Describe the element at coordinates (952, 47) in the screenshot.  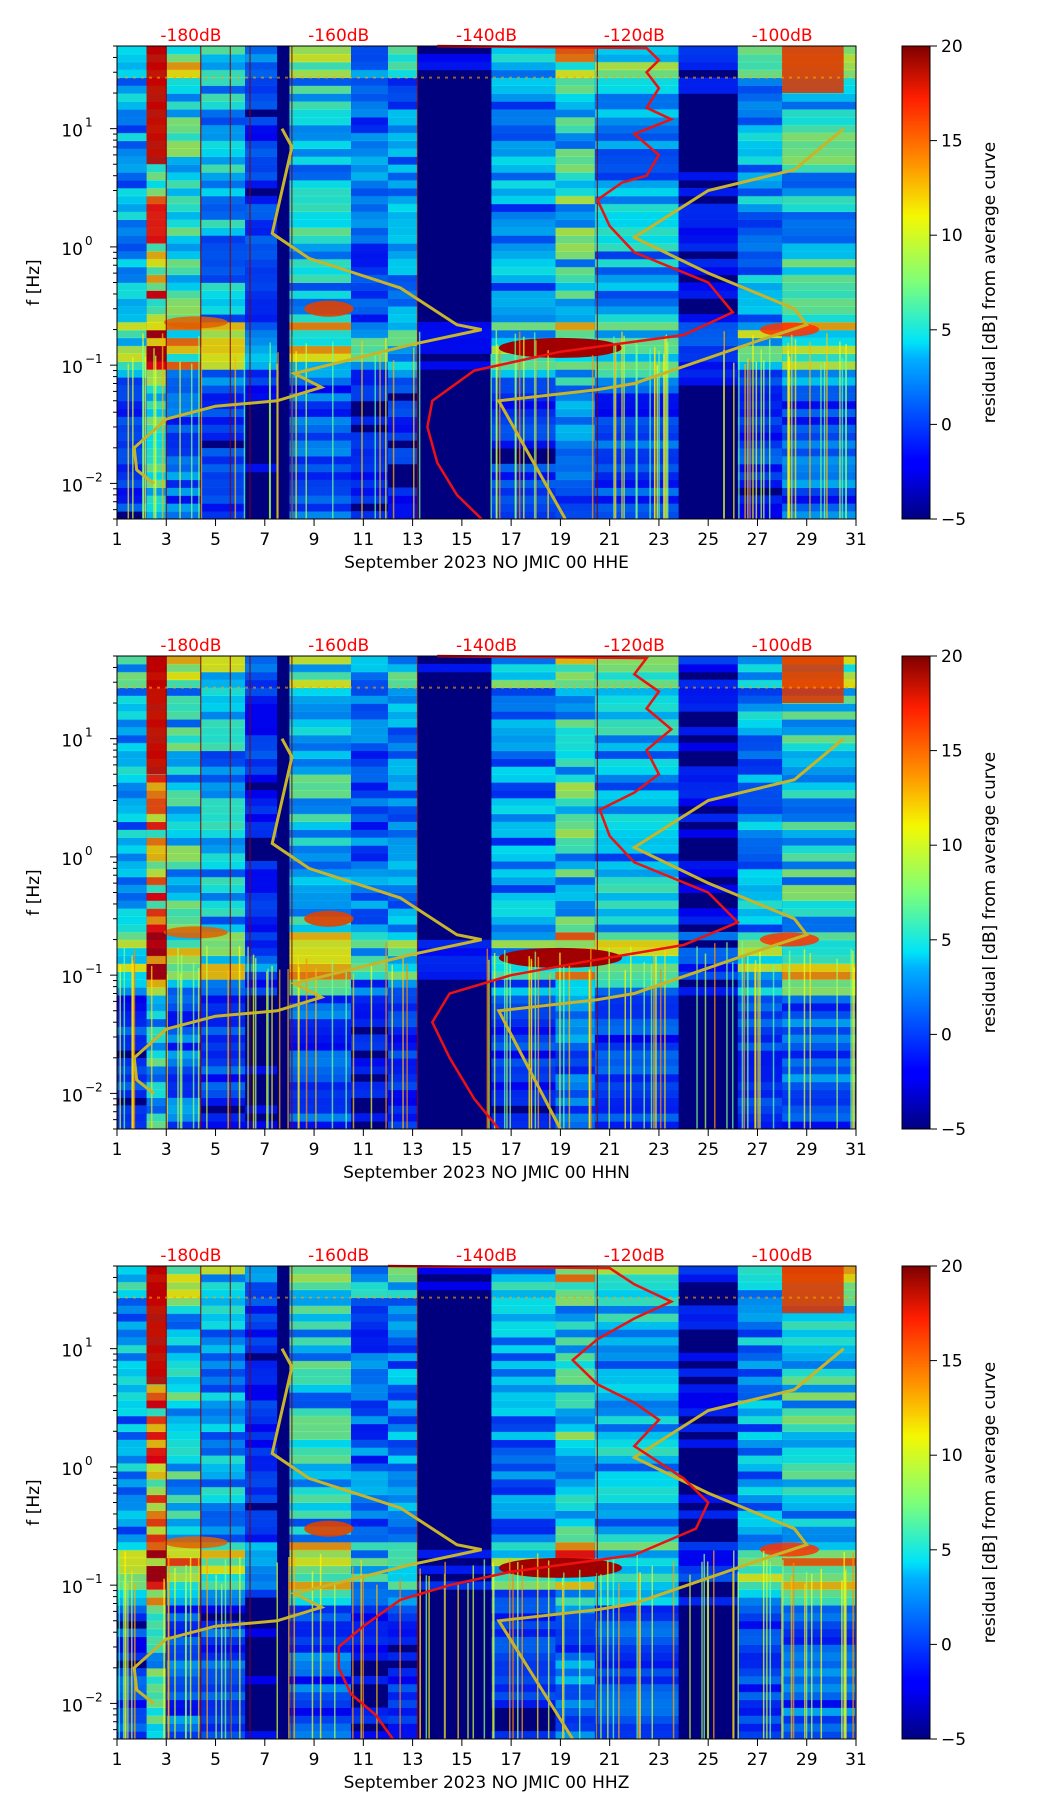
I see `colorbar-tick-label: 20` at that location.